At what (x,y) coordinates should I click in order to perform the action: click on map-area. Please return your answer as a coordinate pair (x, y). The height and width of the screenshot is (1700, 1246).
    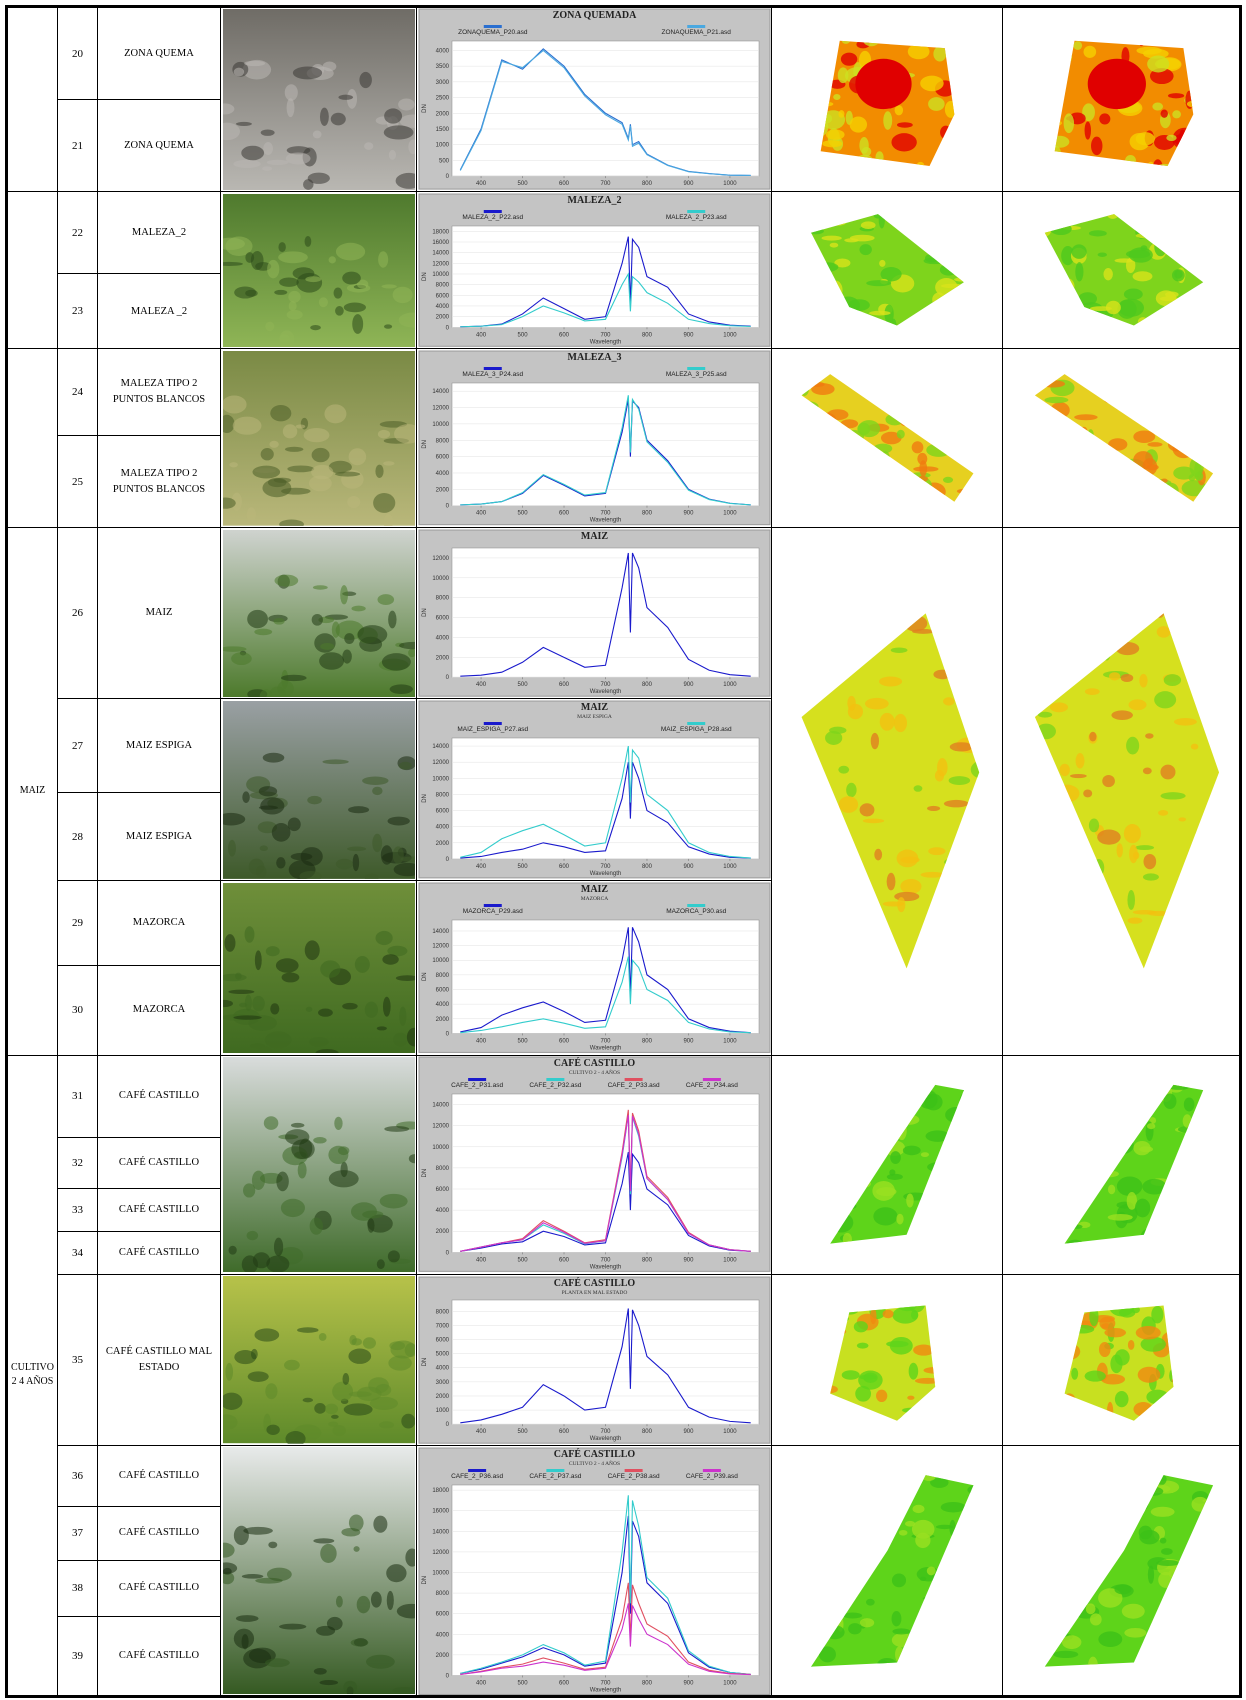
    Looking at the image, I should click on (1127, 791).